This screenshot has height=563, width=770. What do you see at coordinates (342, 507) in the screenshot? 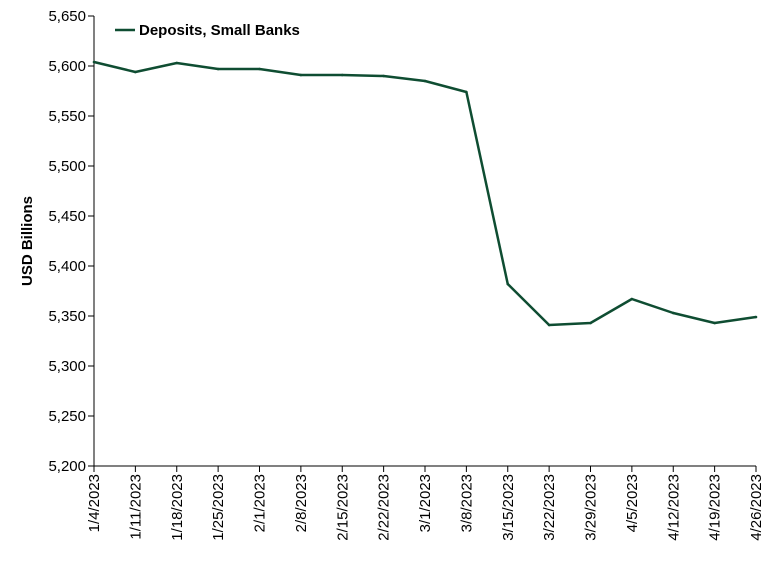
I see `x-tick-label: 2/15/2023` at bounding box center [342, 507].